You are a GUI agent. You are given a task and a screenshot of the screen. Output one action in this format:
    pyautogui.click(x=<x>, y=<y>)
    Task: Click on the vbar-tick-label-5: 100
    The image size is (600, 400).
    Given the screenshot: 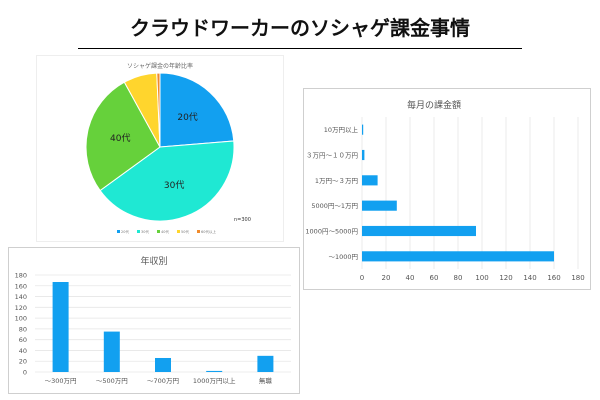 What is the action you would take?
    pyautogui.click(x=21, y=319)
    